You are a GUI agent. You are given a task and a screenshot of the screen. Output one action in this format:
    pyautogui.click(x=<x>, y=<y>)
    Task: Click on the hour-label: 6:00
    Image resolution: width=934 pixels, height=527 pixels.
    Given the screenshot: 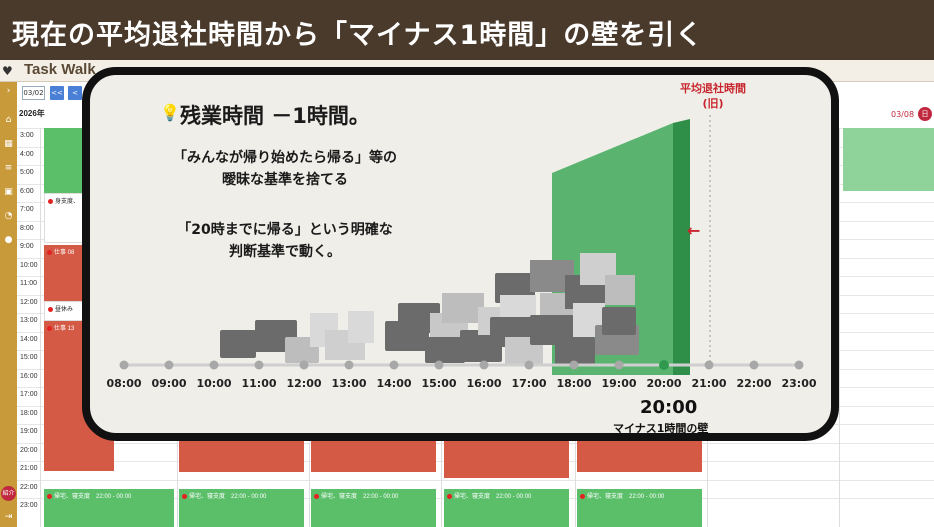 What is the action you would take?
    pyautogui.click(x=27, y=191)
    